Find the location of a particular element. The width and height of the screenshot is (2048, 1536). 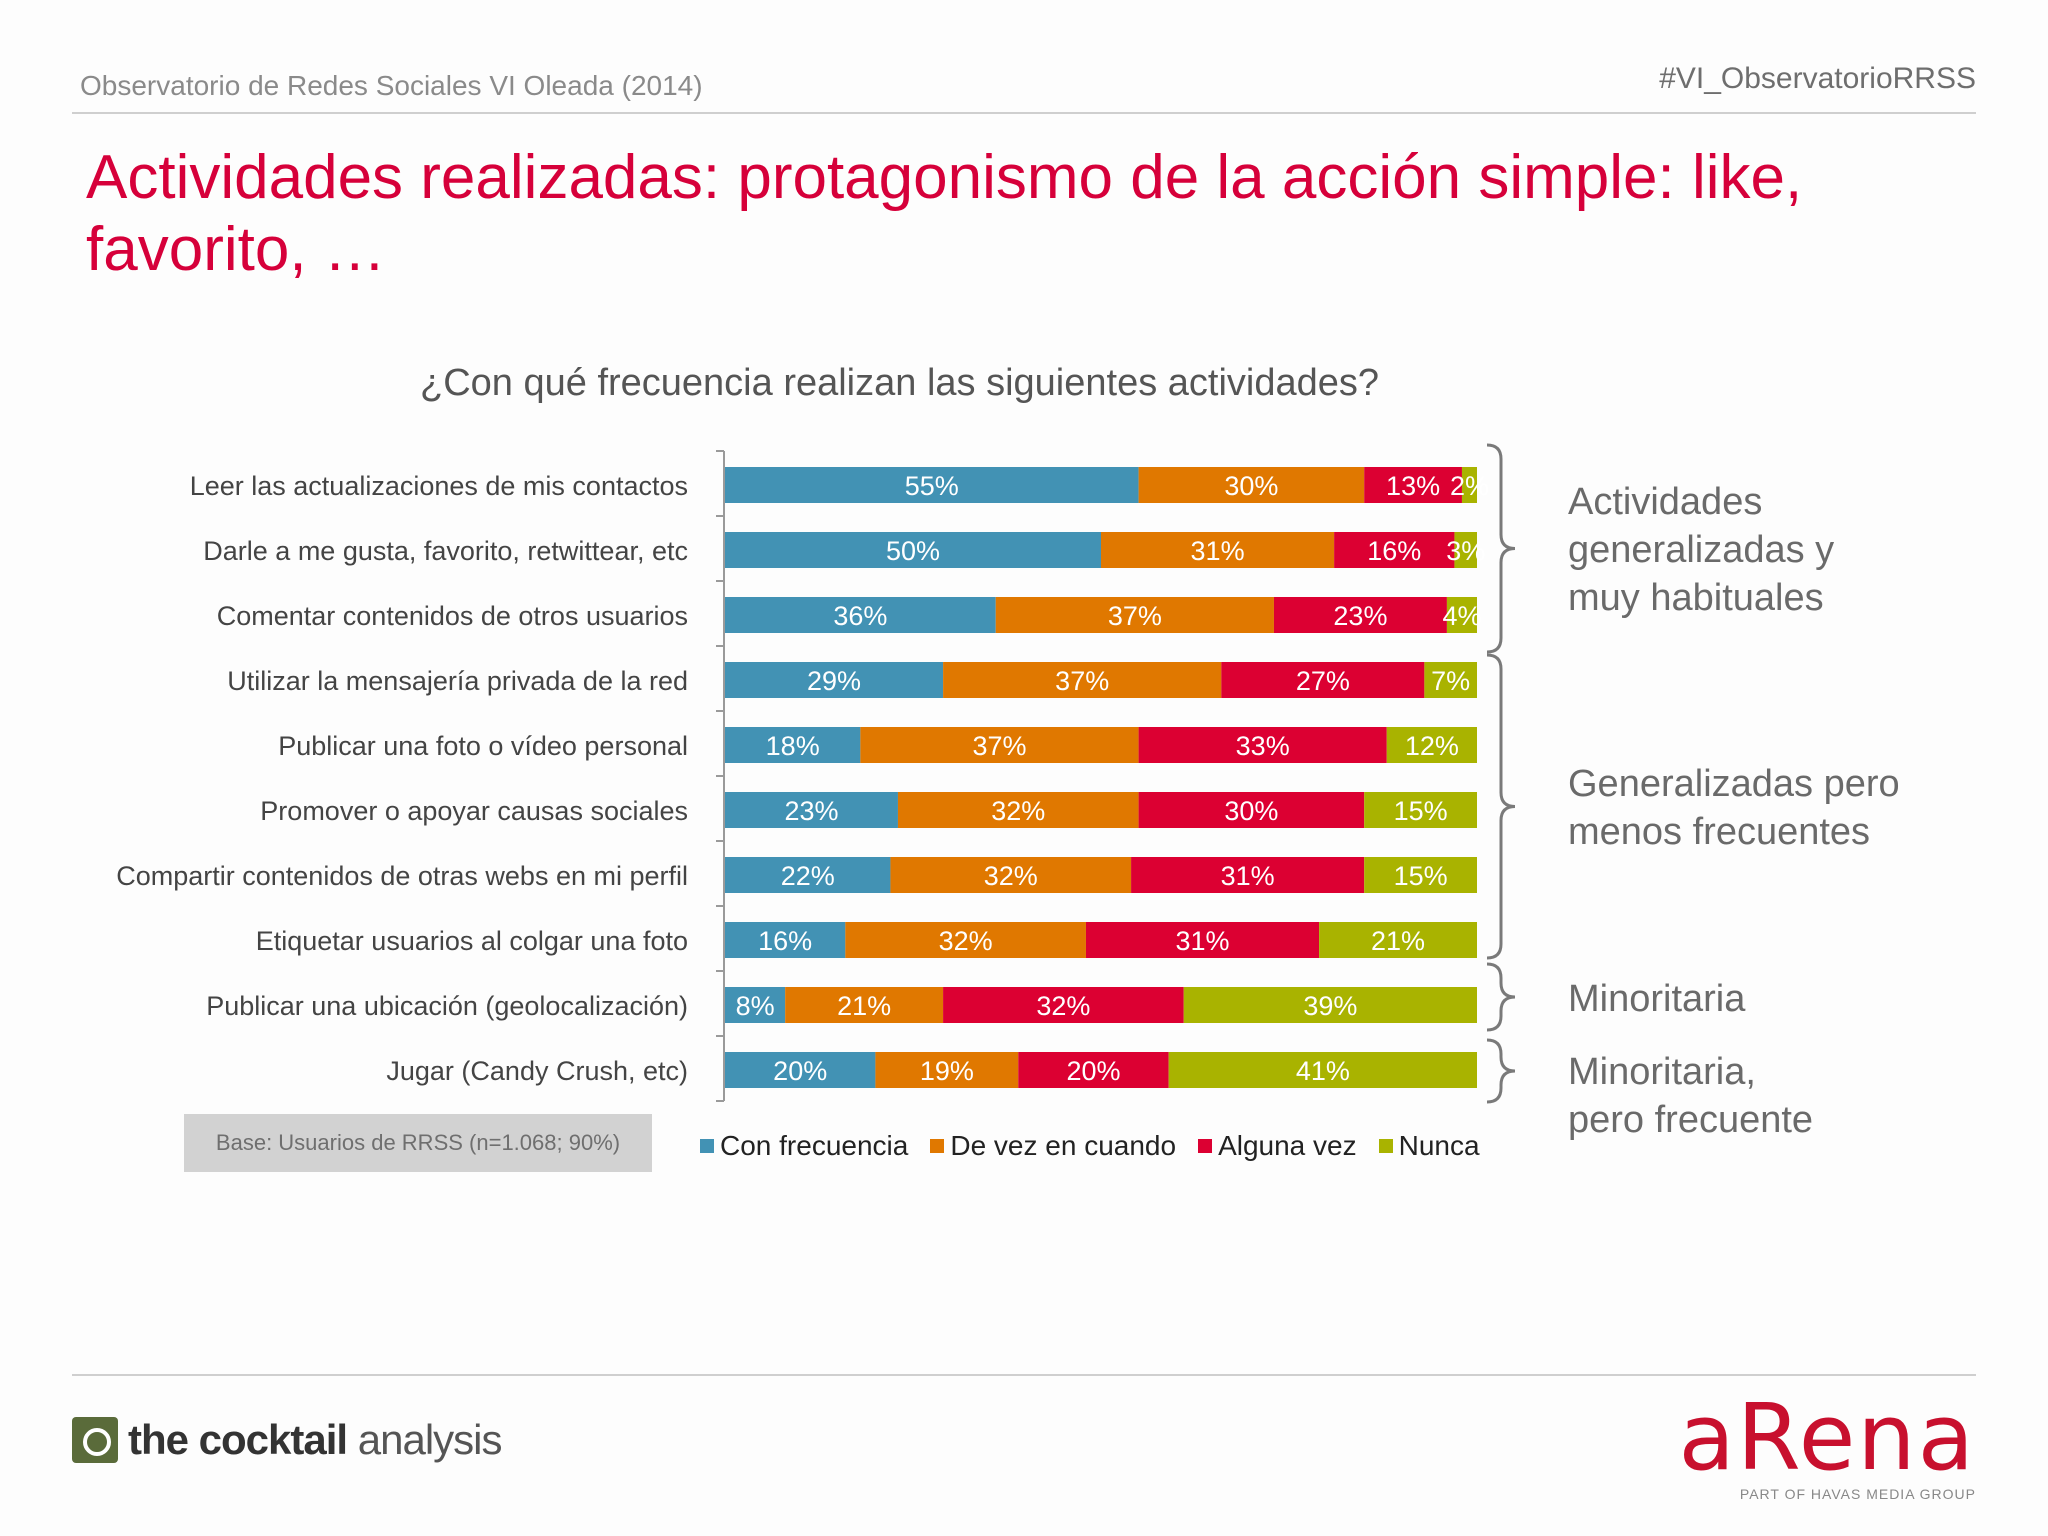

category-label: Publicar una ubicación (geolocalización) is located at coordinates (447, 1006).